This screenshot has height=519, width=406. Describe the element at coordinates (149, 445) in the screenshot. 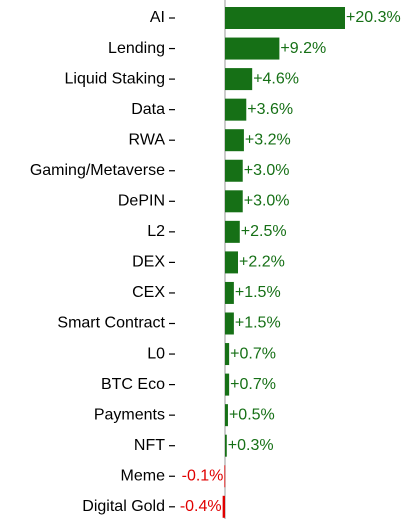

I see `category-label: NFT` at that location.